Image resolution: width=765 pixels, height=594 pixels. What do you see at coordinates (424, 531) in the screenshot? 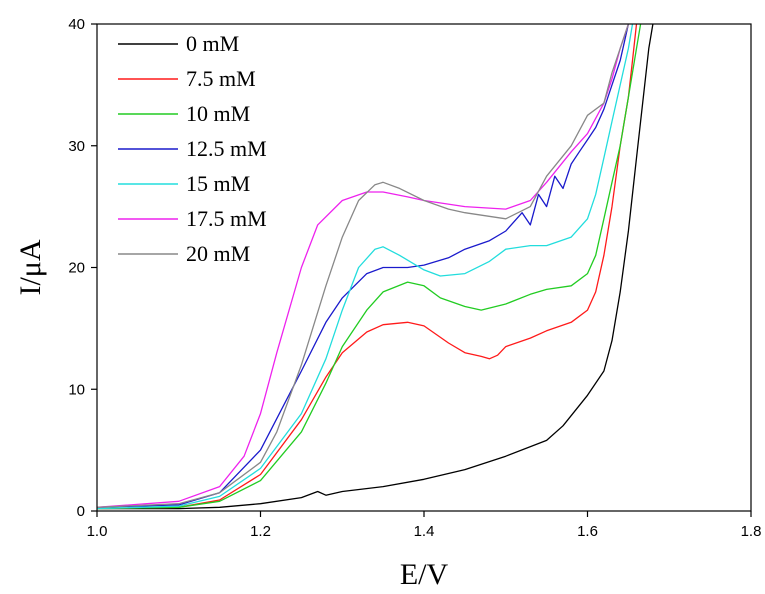
I see `x-tick-label: 1.4` at bounding box center [424, 531].